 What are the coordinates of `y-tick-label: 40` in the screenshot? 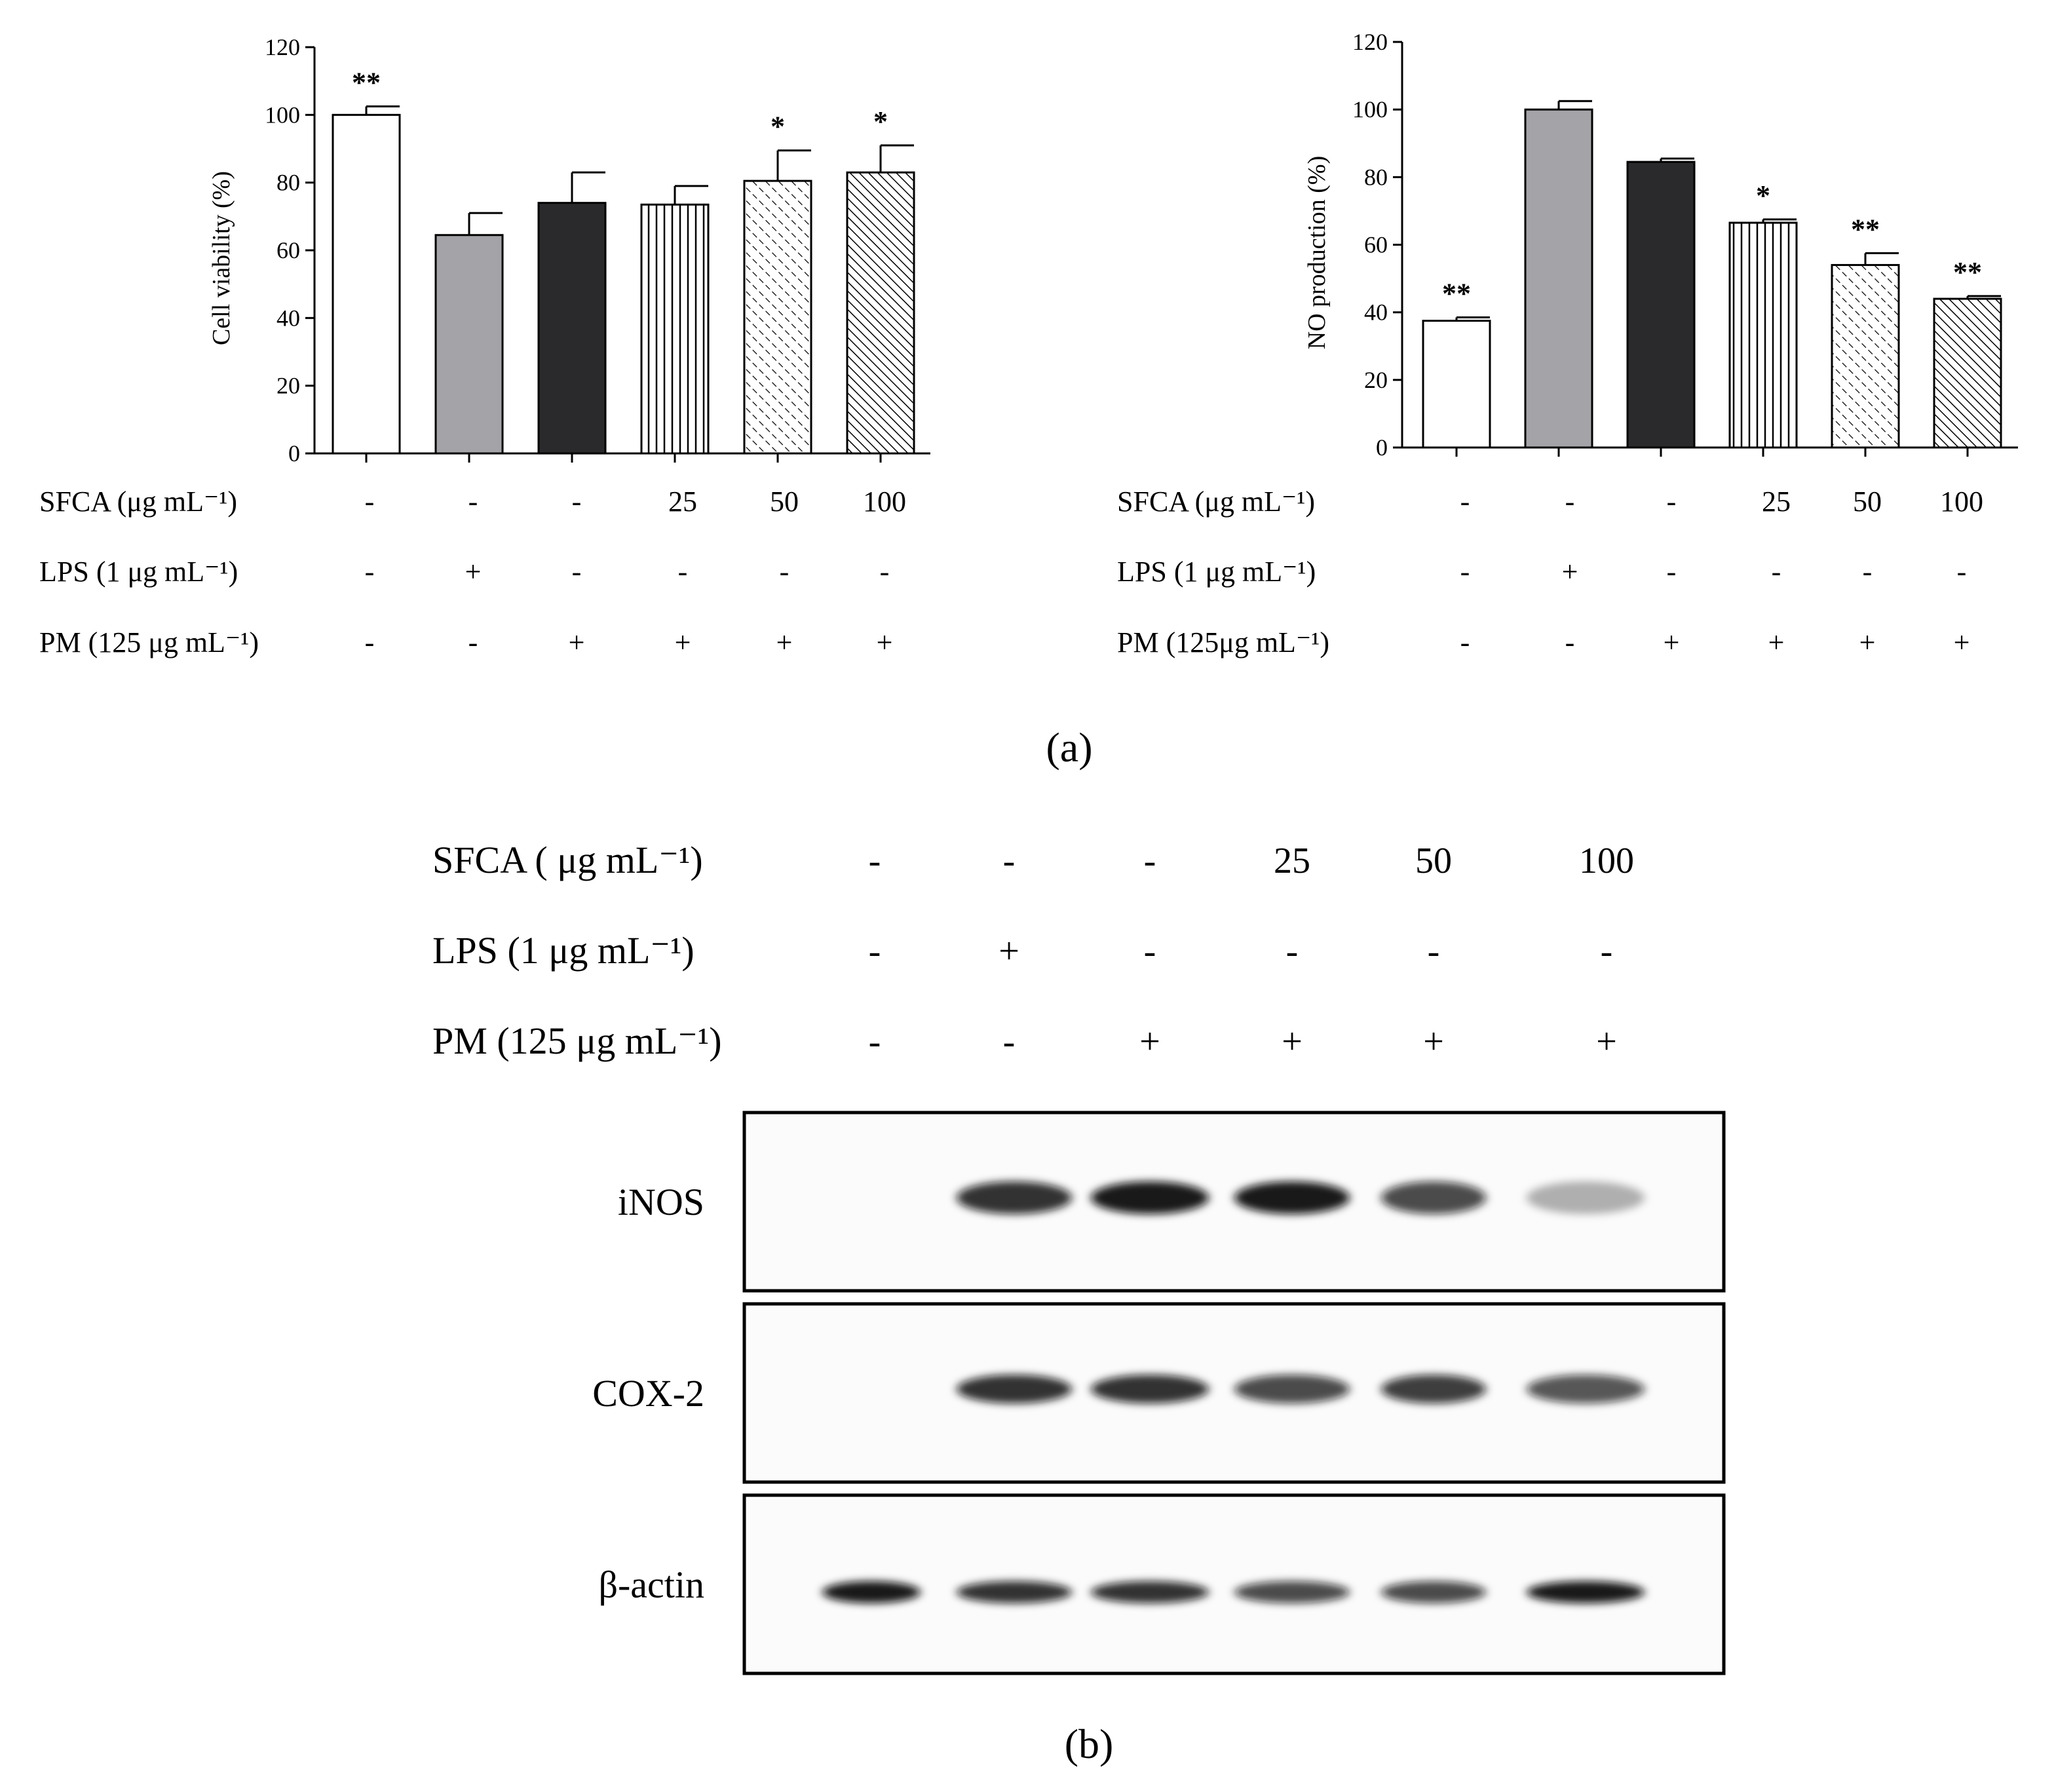 It's located at (1376, 312).